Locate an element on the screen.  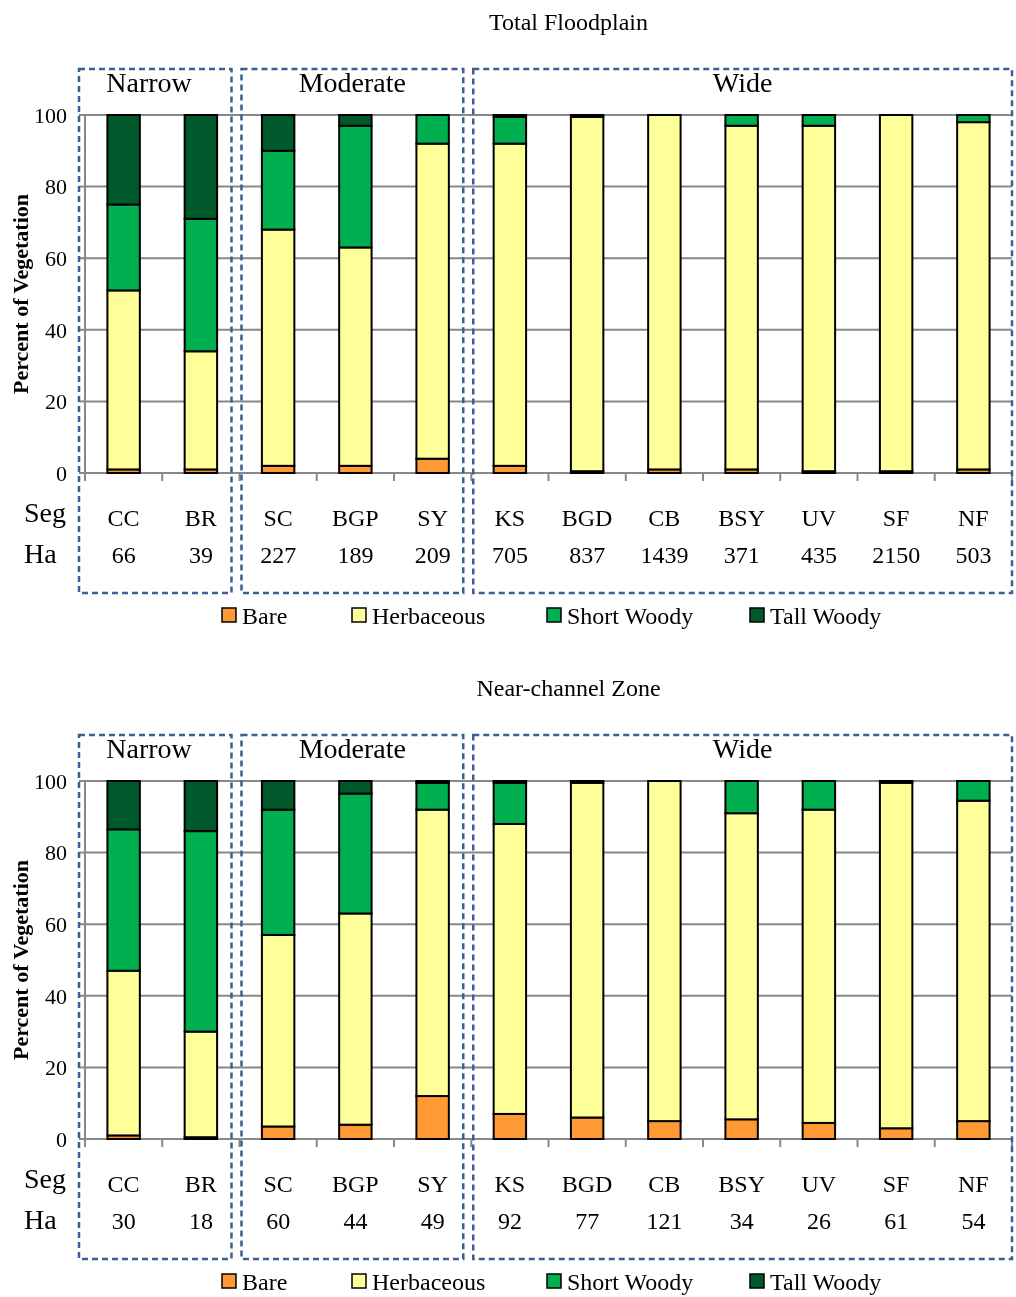
text: 837 is located at coordinates (587, 555).